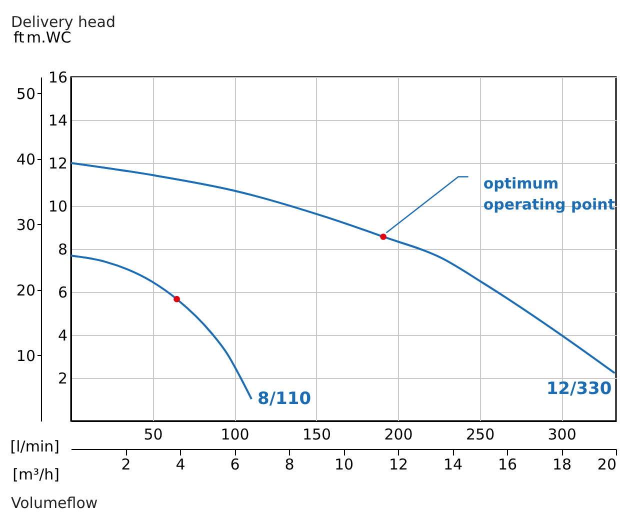 The height and width of the screenshot is (512, 633). Describe the element at coordinates (58, 163) in the screenshot. I see `y-tick-label: 12` at that location.